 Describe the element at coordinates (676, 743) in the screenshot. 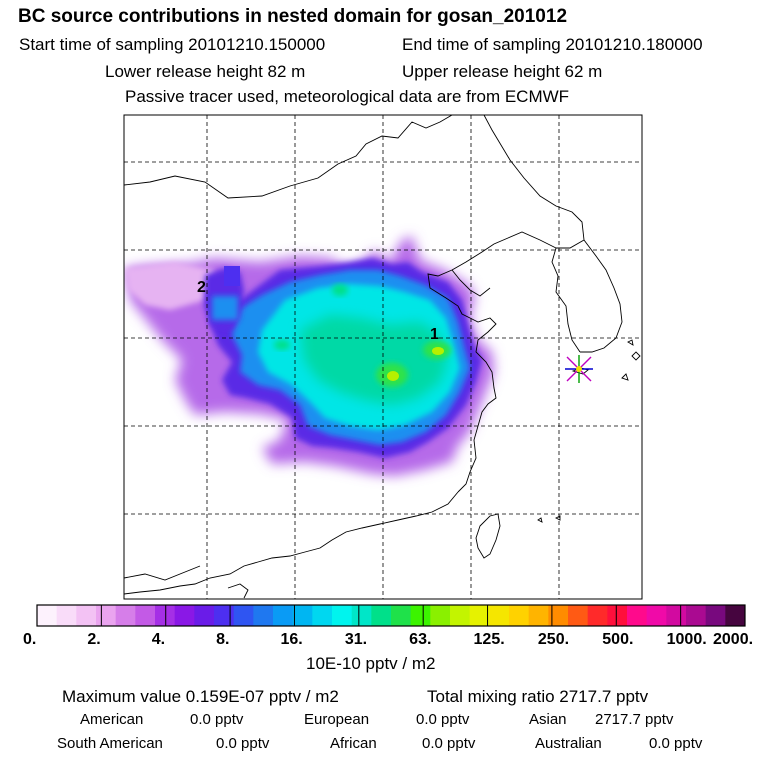

I see `australian-value: 0.0 pptv` at that location.